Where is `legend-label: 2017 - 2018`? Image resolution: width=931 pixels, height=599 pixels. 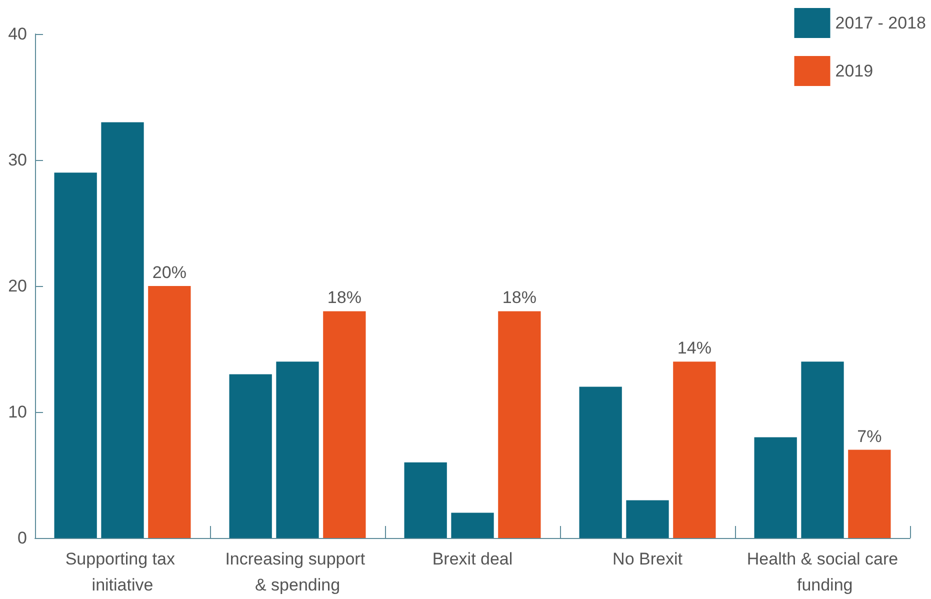 legend-label: 2017 - 2018 is located at coordinates (880, 23).